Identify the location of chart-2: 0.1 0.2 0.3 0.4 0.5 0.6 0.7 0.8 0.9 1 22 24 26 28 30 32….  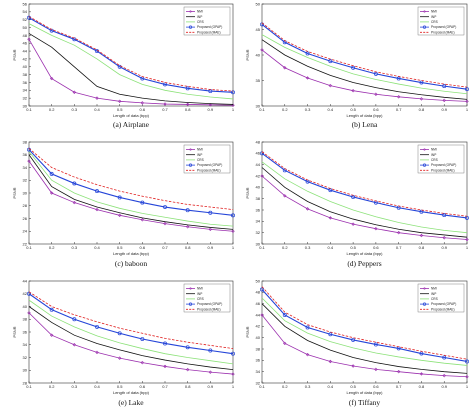
(123, 203).